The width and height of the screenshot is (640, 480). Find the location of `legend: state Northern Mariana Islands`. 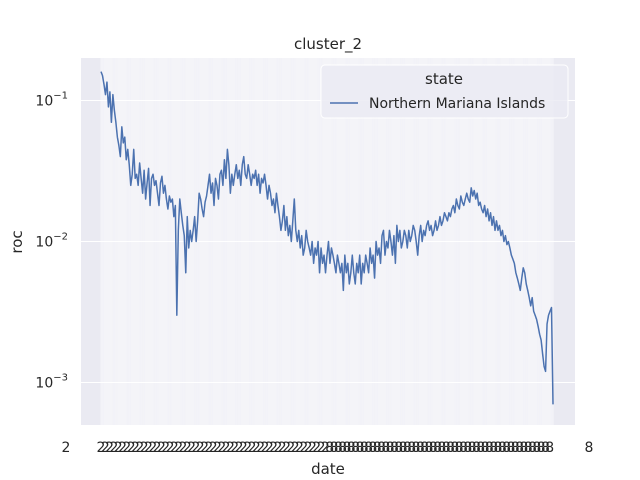

legend: state Northern Mariana Islands is located at coordinates (444, 91).